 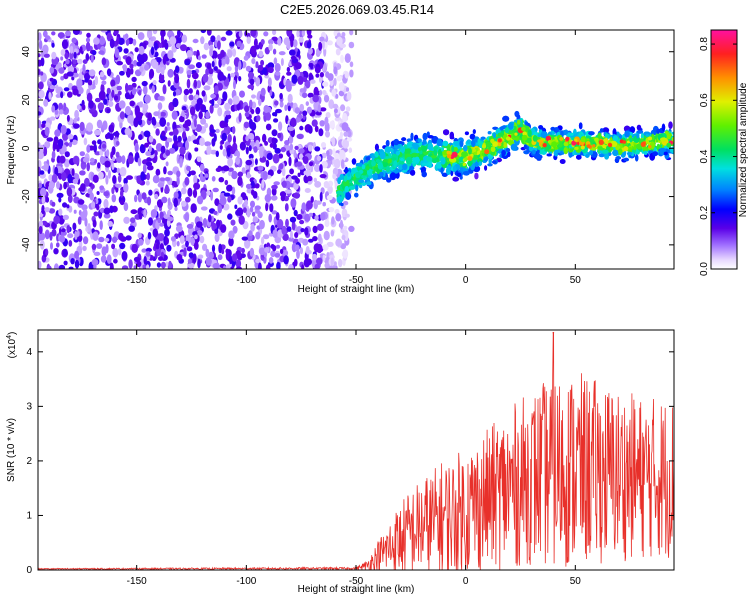 What do you see at coordinates (26, 196) in the screenshot?
I see `y-tick-label: -20` at bounding box center [26, 196].